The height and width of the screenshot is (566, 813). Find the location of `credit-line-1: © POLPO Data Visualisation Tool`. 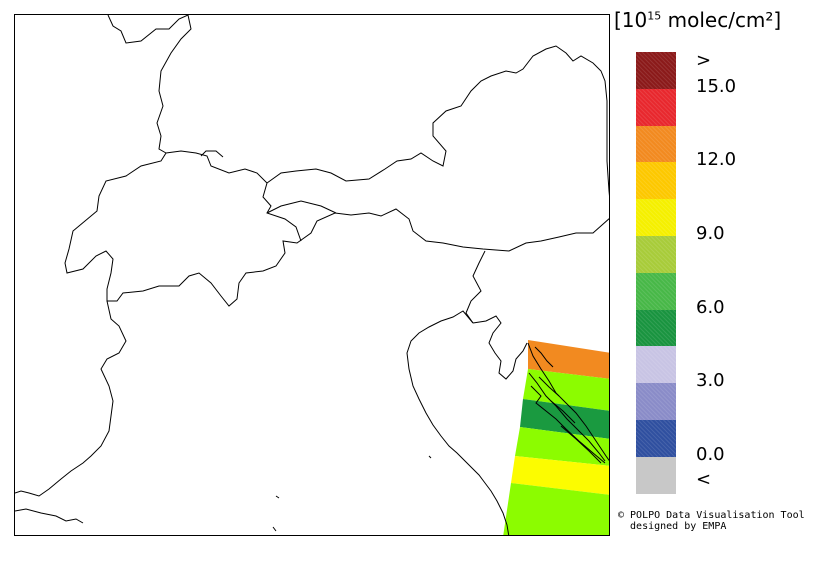

credit-line-1: © POLPO Data Visualisation Tool is located at coordinates (711, 515).